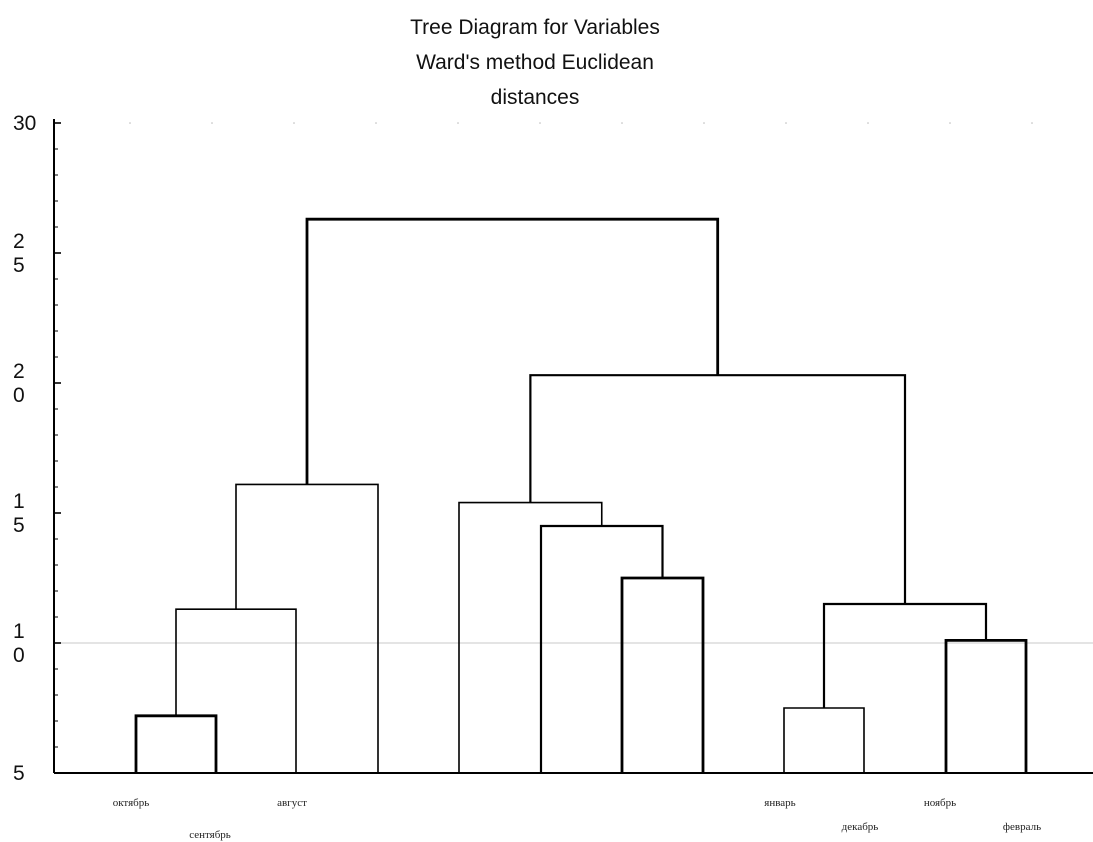 This screenshot has width=1093, height=842. What do you see at coordinates (292, 803) in the screenshot?
I see `leaf-label: август` at bounding box center [292, 803].